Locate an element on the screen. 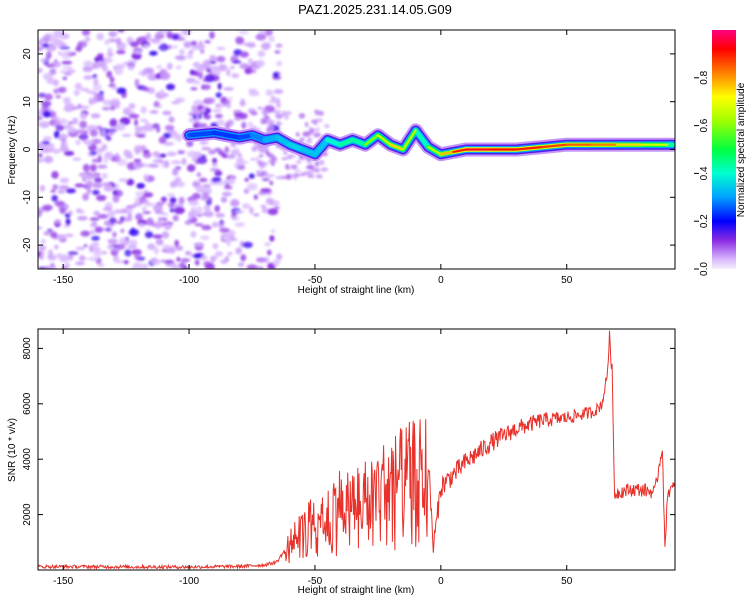 The height and width of the screenshot is (600, 750). y-tick-label: 6000 is located at coordinates (27, 403).